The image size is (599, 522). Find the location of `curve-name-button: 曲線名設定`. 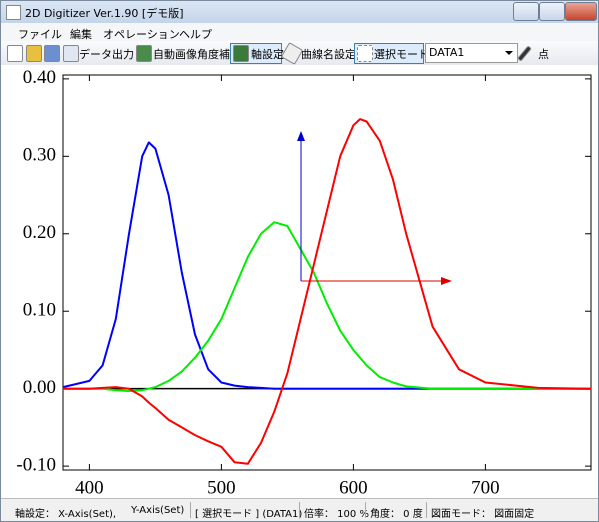

curve-name-button: 曲線名設定 is located at coordinates (328, 54).